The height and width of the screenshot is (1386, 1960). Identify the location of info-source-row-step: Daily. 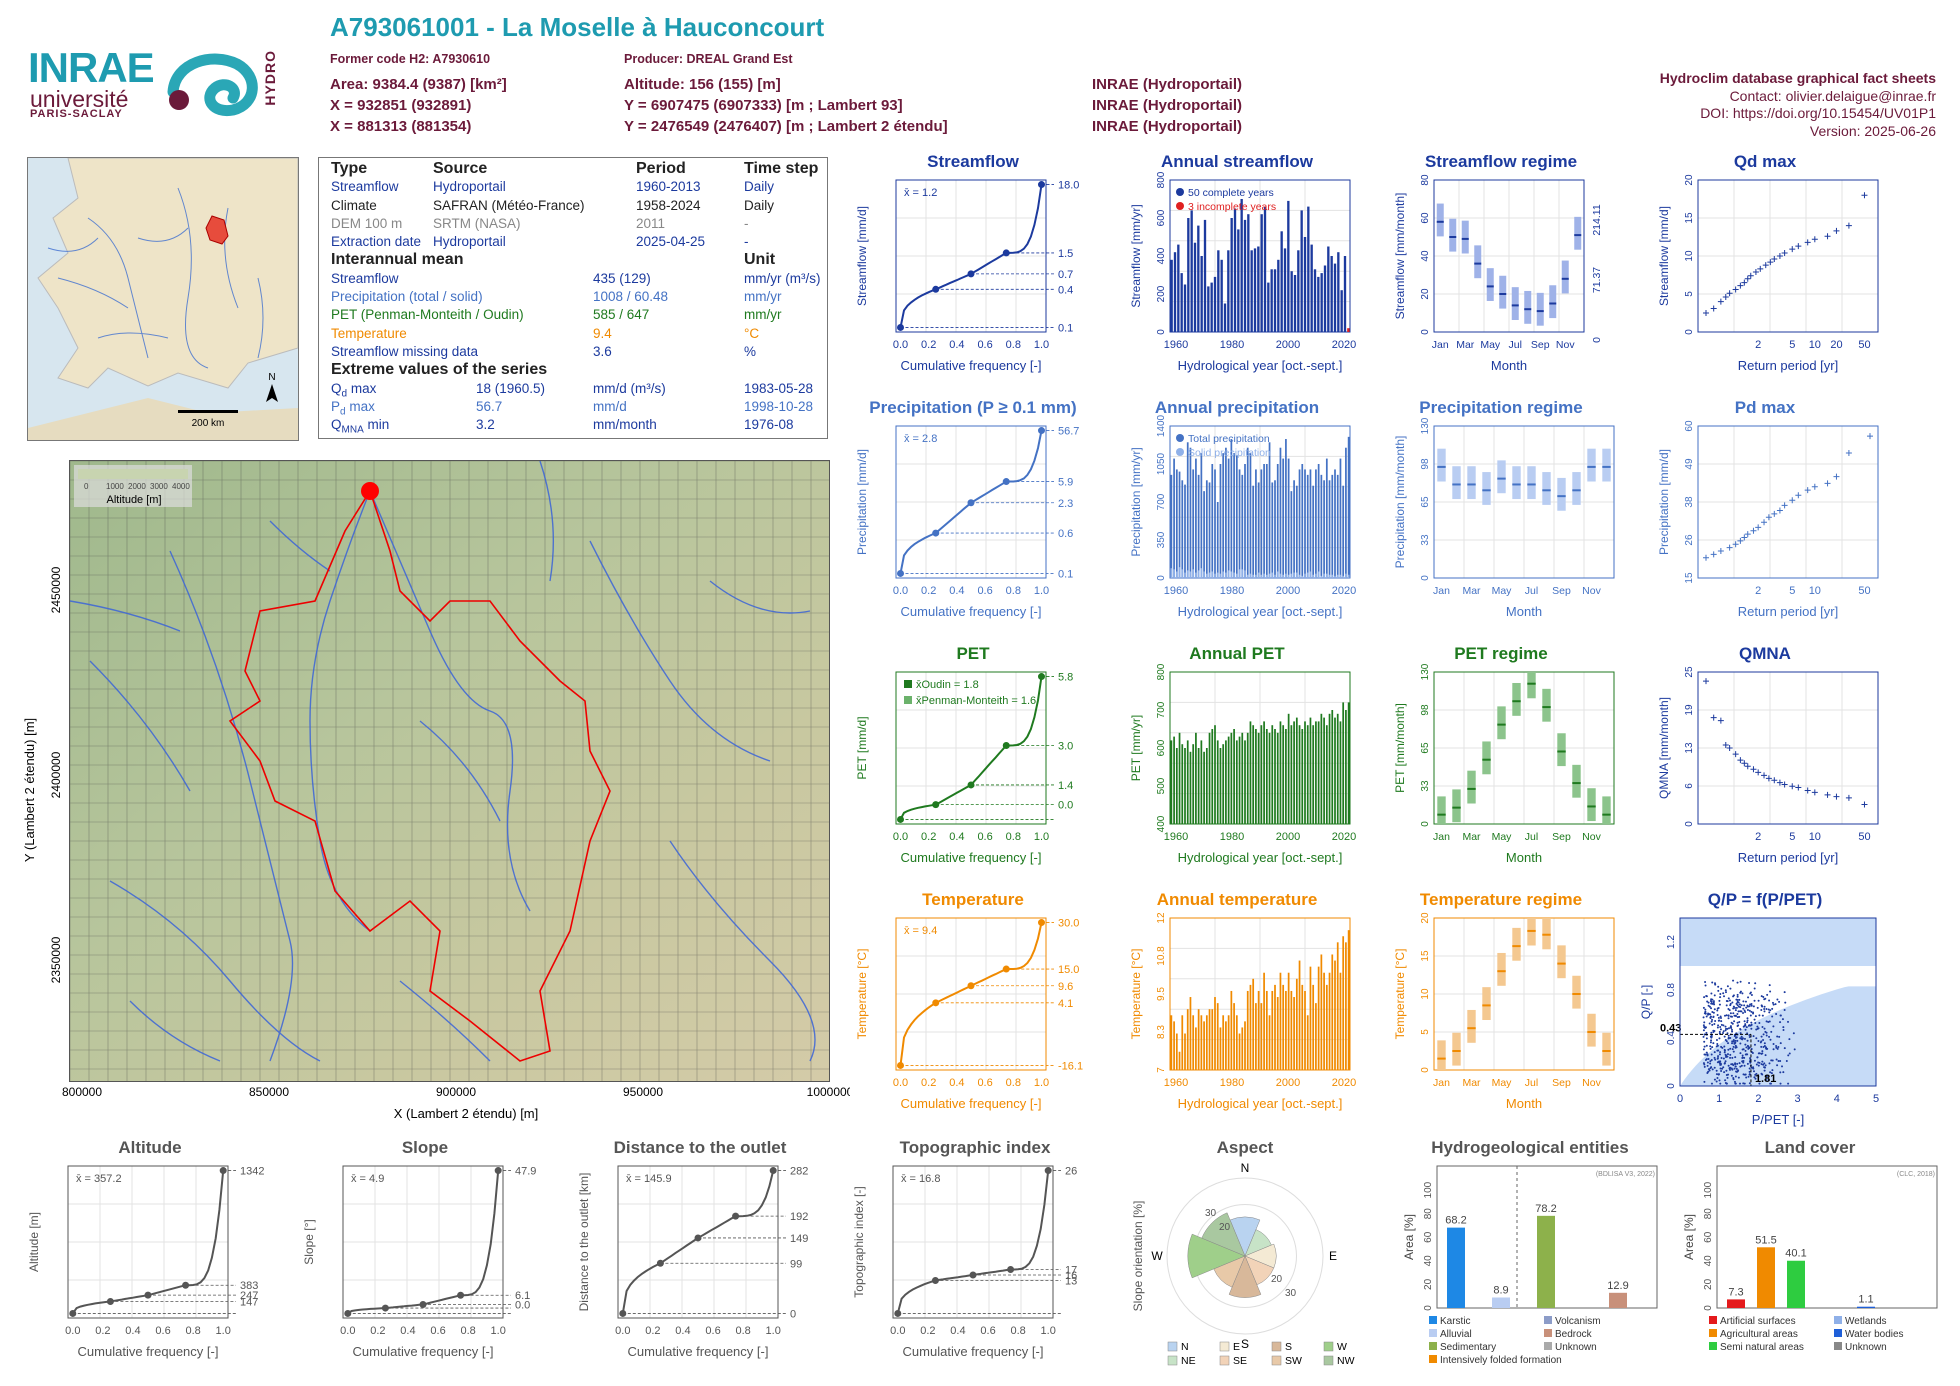
(759, 205).